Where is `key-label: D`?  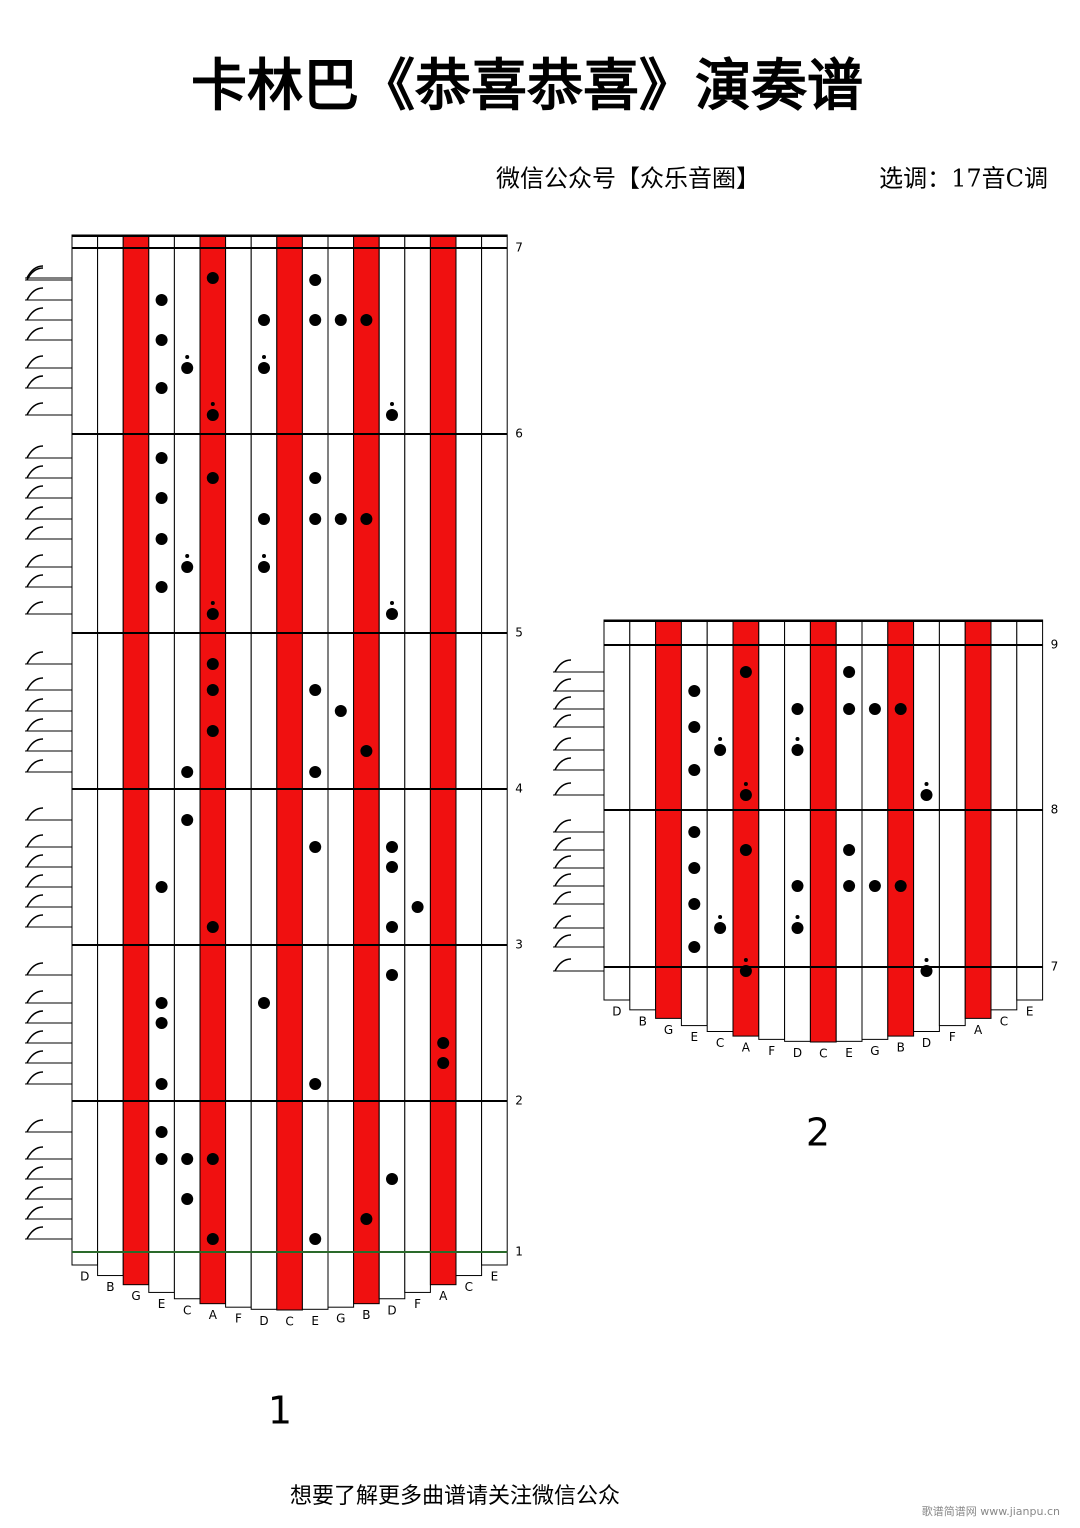
key-label: D is located at coordinates (616, 1012).